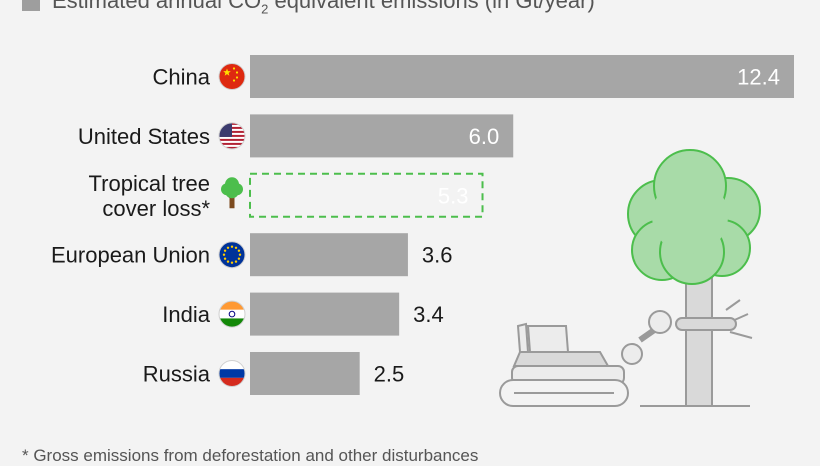  What do you see at coordinates (130, 255) in the screenshot?
I see `category-label: European Union` at bounding box center [130, 255].